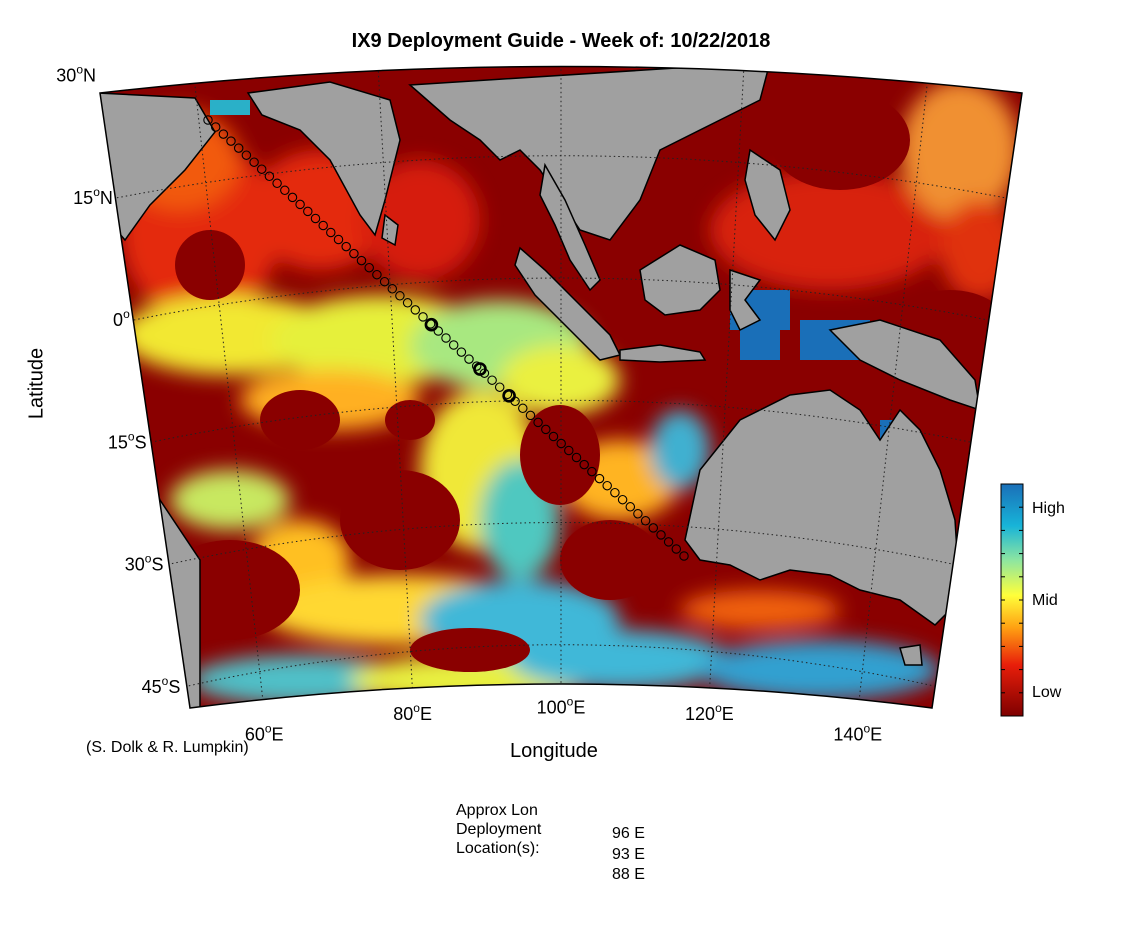 The width and height of the screenshot is (1122, 950). I want to click on lon-tick-label: 120oE, so click(709, 712).